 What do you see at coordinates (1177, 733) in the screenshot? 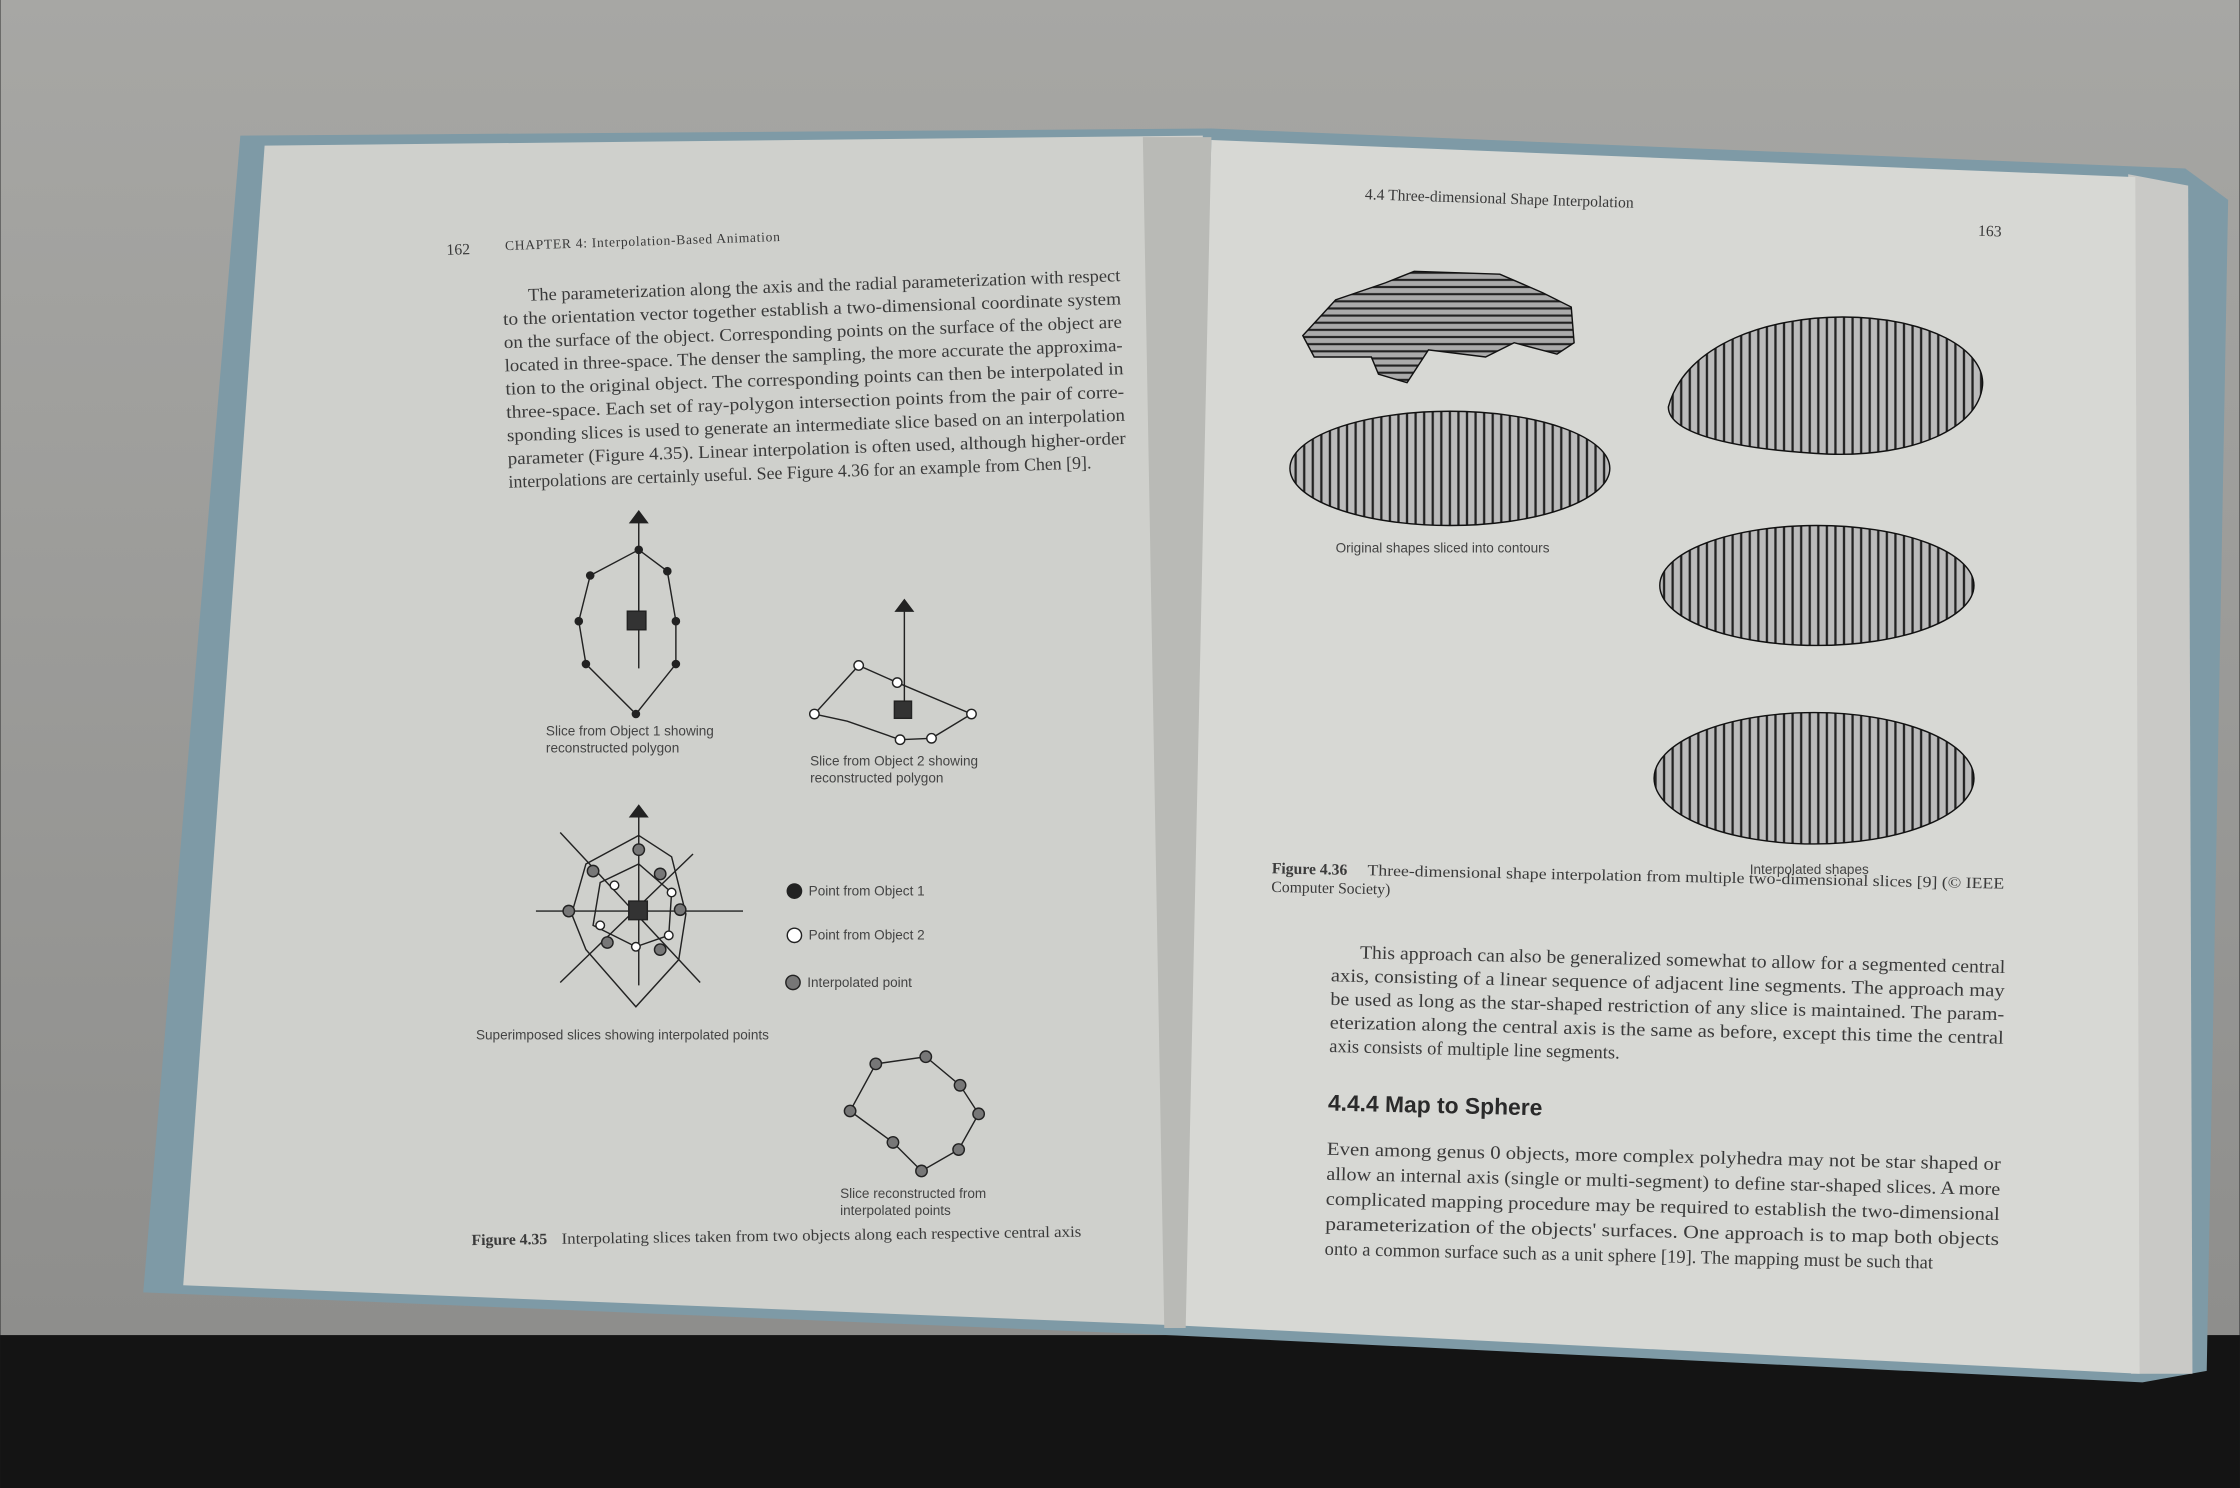
I see `gutter` at bounding box center [1177, 733].